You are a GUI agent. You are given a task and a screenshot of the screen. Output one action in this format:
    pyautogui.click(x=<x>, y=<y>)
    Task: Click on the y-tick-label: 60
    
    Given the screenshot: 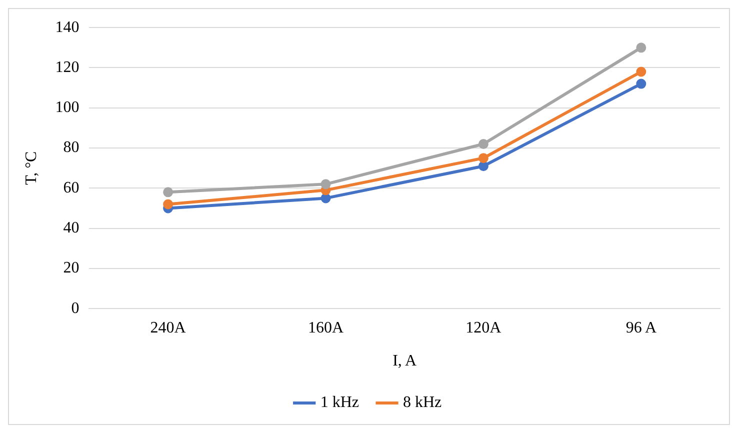 What is the action you would take?
    pyautogui.click(x=71, y=187)
    